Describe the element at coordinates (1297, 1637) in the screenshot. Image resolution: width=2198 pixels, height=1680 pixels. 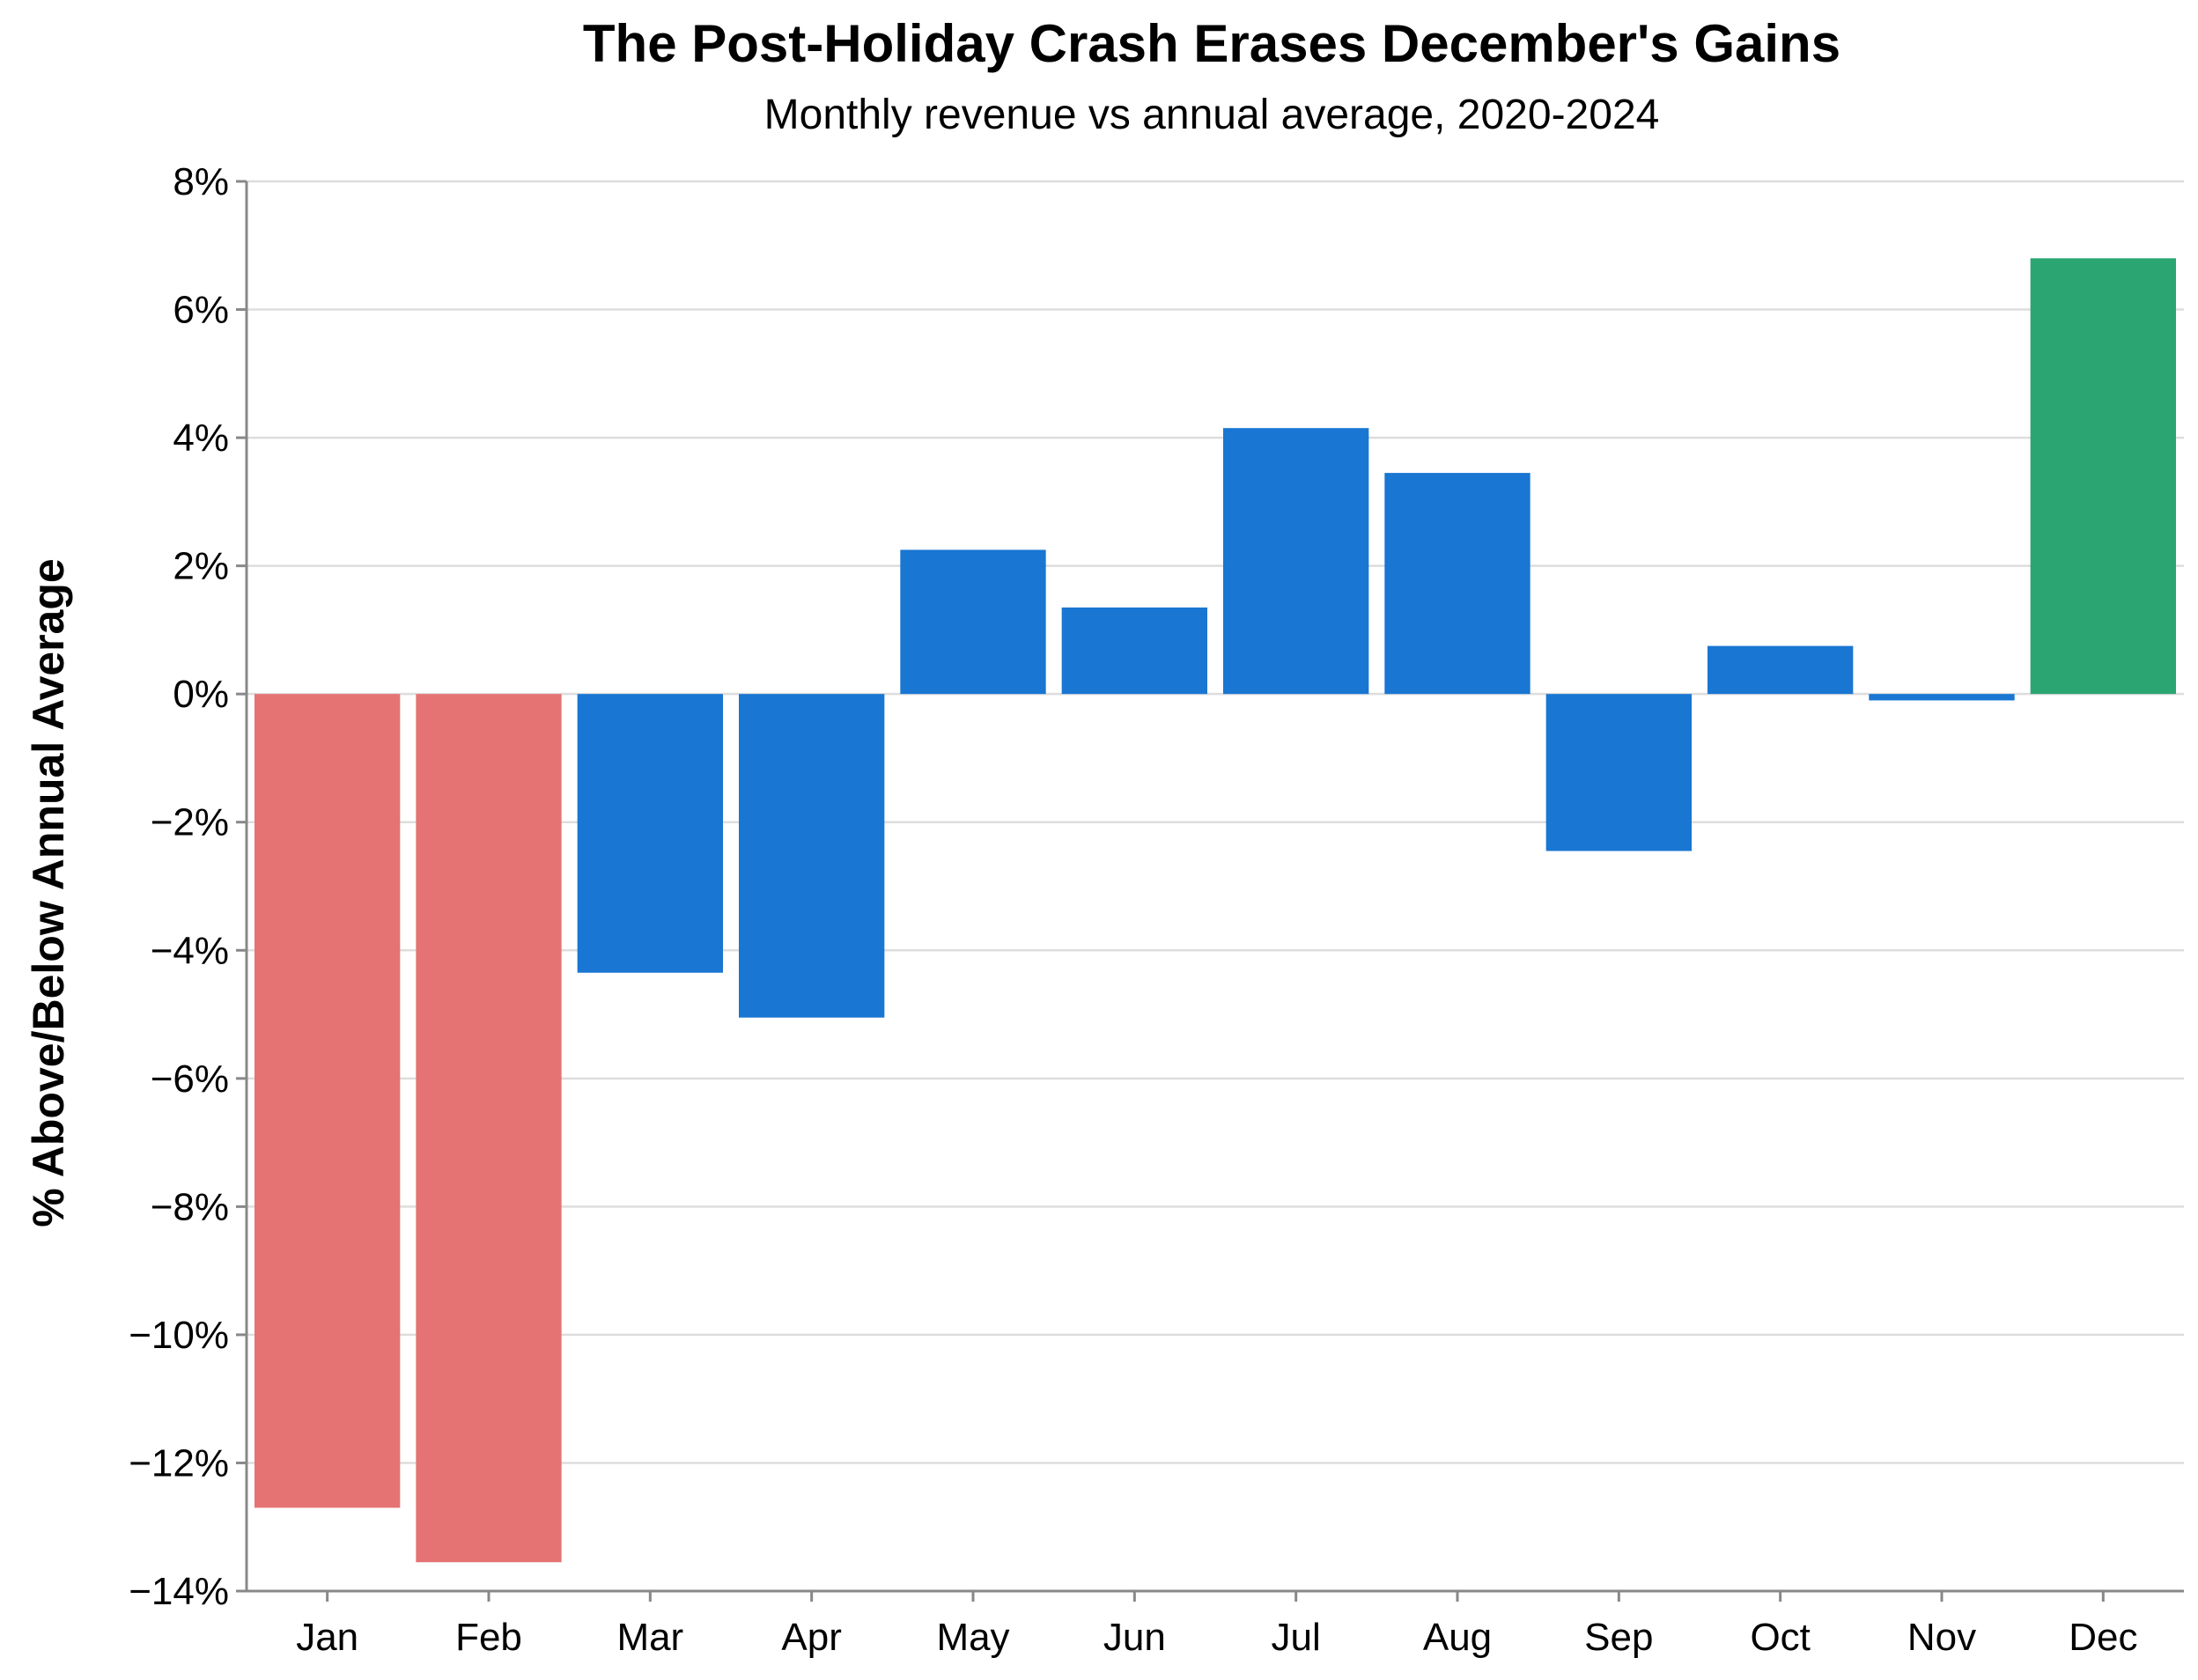
I see `x-tick-label-jul: Jul` at that location.